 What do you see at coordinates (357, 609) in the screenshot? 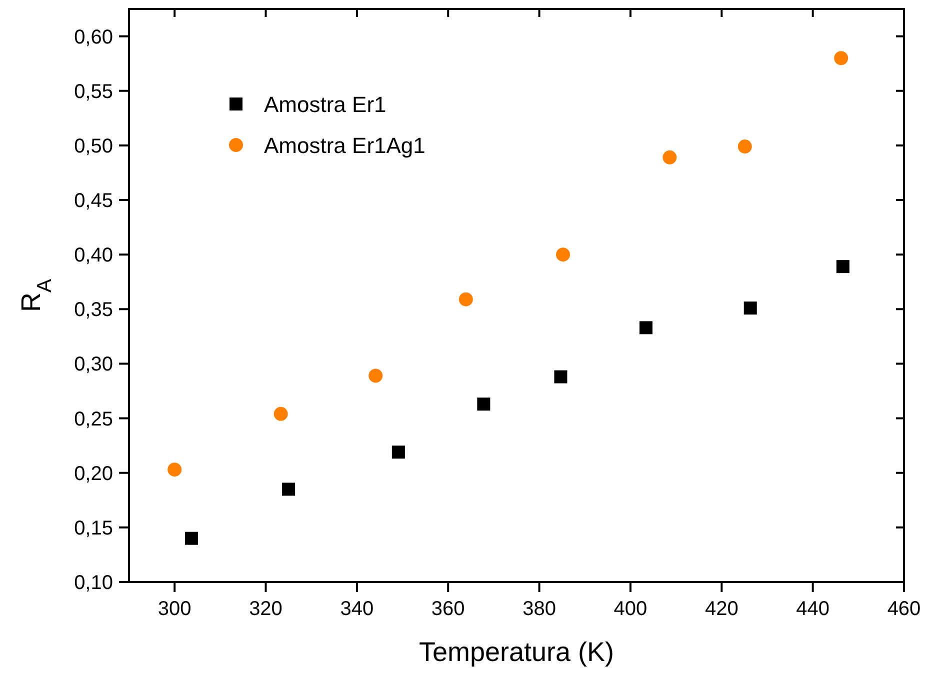
I see `x-tick-label: 340` at bounding box center [357, 609].